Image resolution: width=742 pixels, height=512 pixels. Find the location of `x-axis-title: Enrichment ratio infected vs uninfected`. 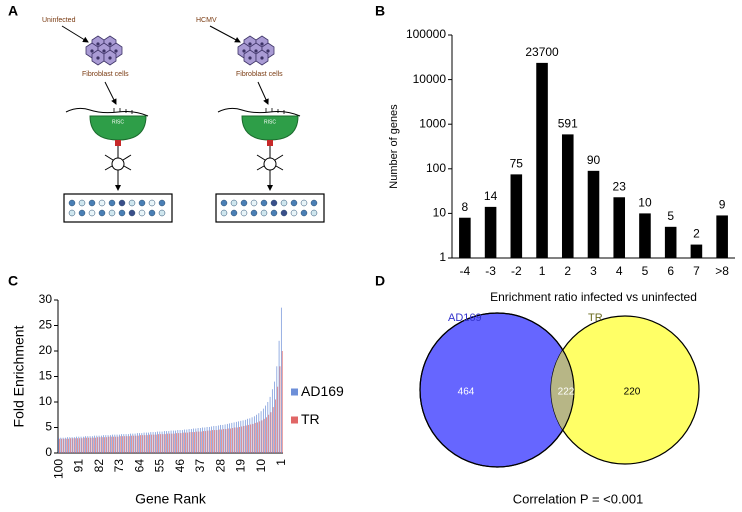

x-axis-title: Enrichment ratio infected vs uninfected is located at coordinates (593, 297).